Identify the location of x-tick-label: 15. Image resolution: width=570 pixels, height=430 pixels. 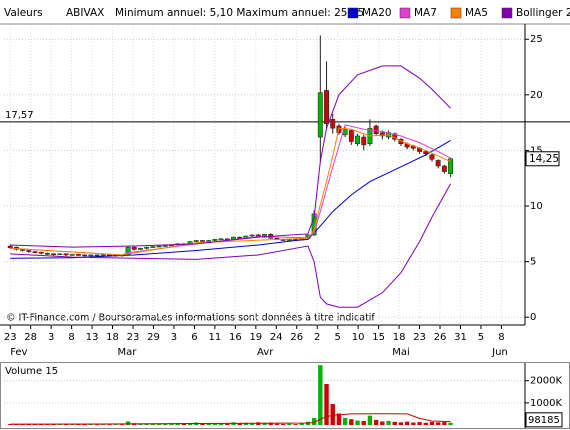
(378, 337).